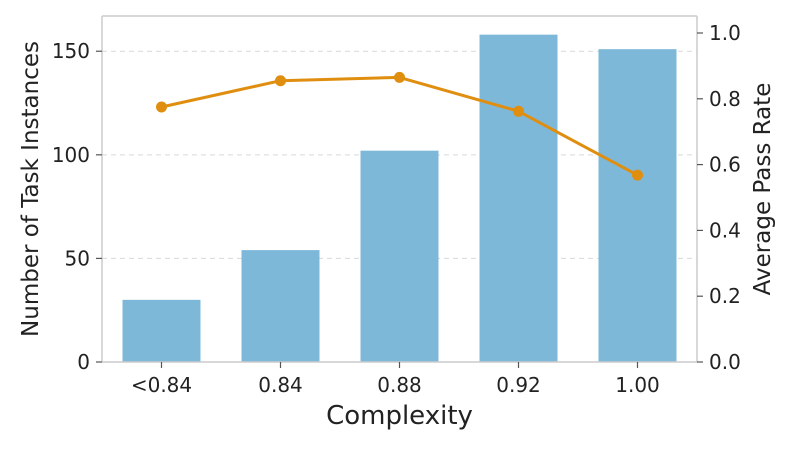  What do you see at coordinates (280, 385) in the screenshot?
I see `x-tick-label: 0.84` at bounding box center [280, 385].